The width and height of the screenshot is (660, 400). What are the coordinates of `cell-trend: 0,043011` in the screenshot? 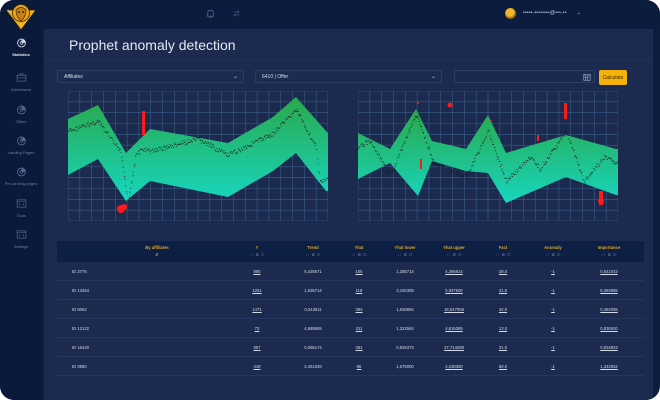 It's located at (313, 309).